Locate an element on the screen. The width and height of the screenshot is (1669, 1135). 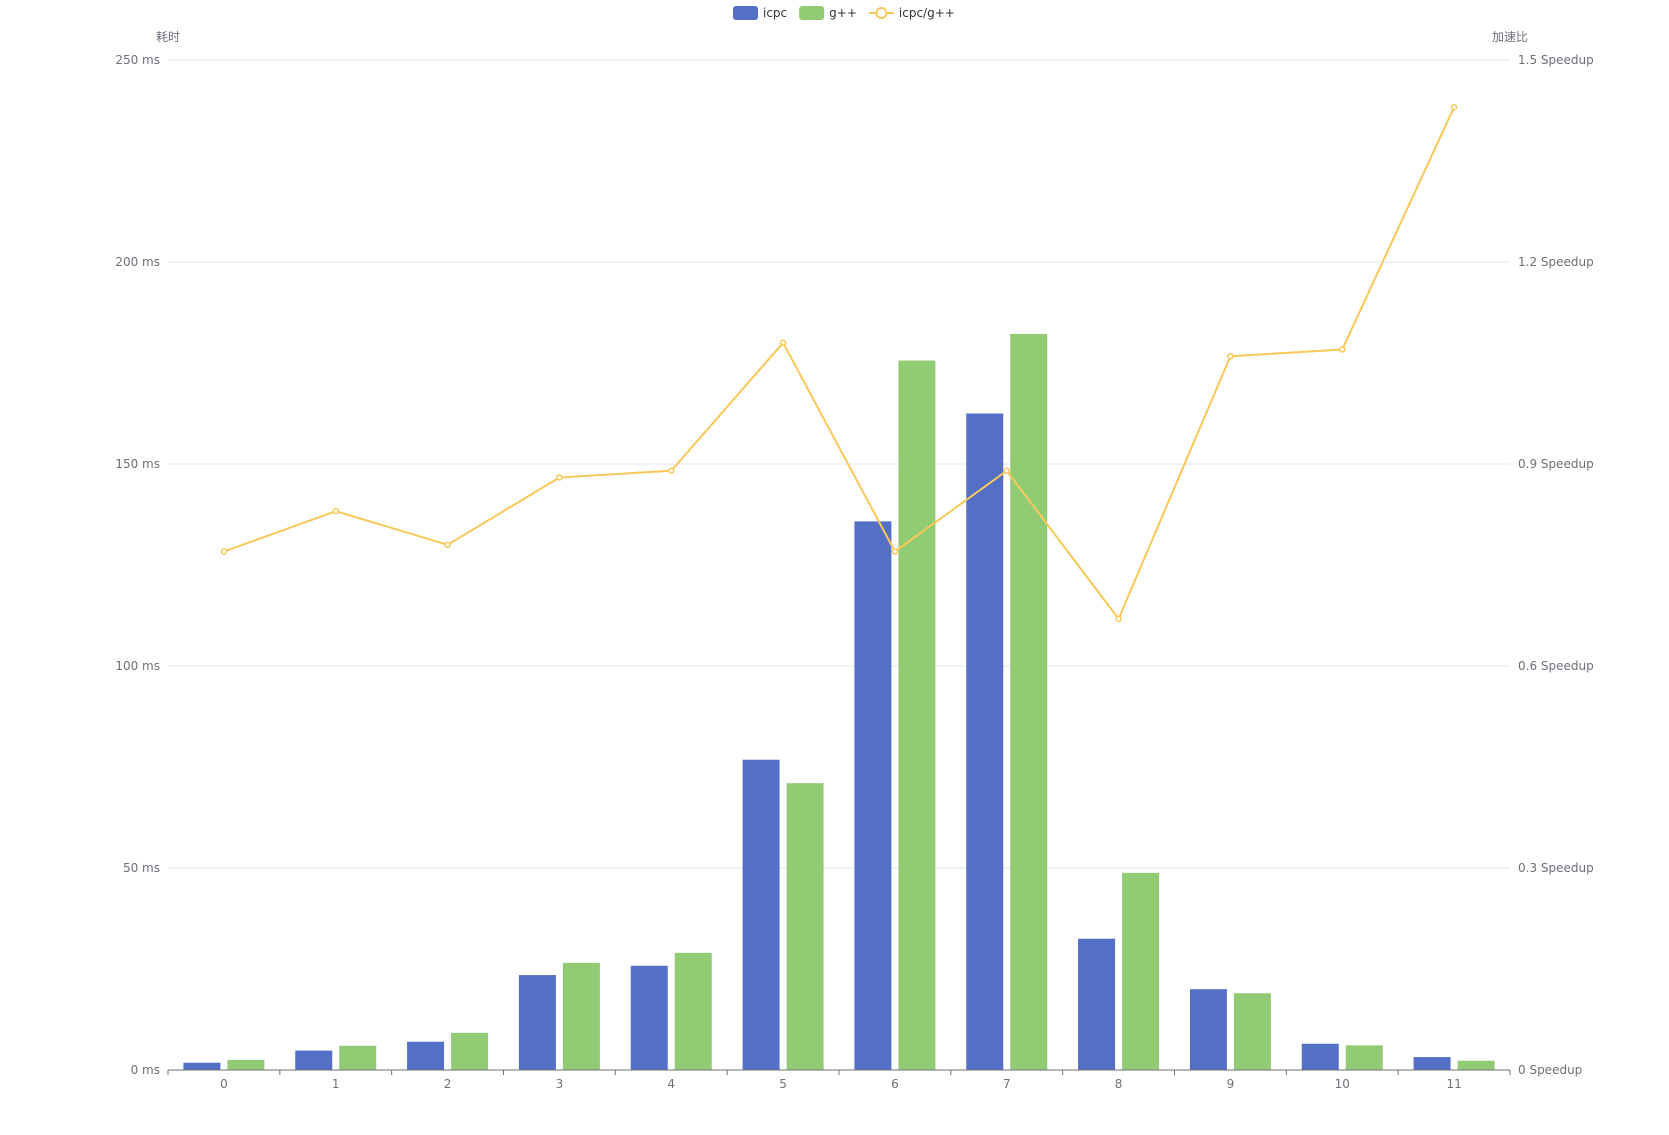
bar-g++-8 is located at coordinates (1141, 971).